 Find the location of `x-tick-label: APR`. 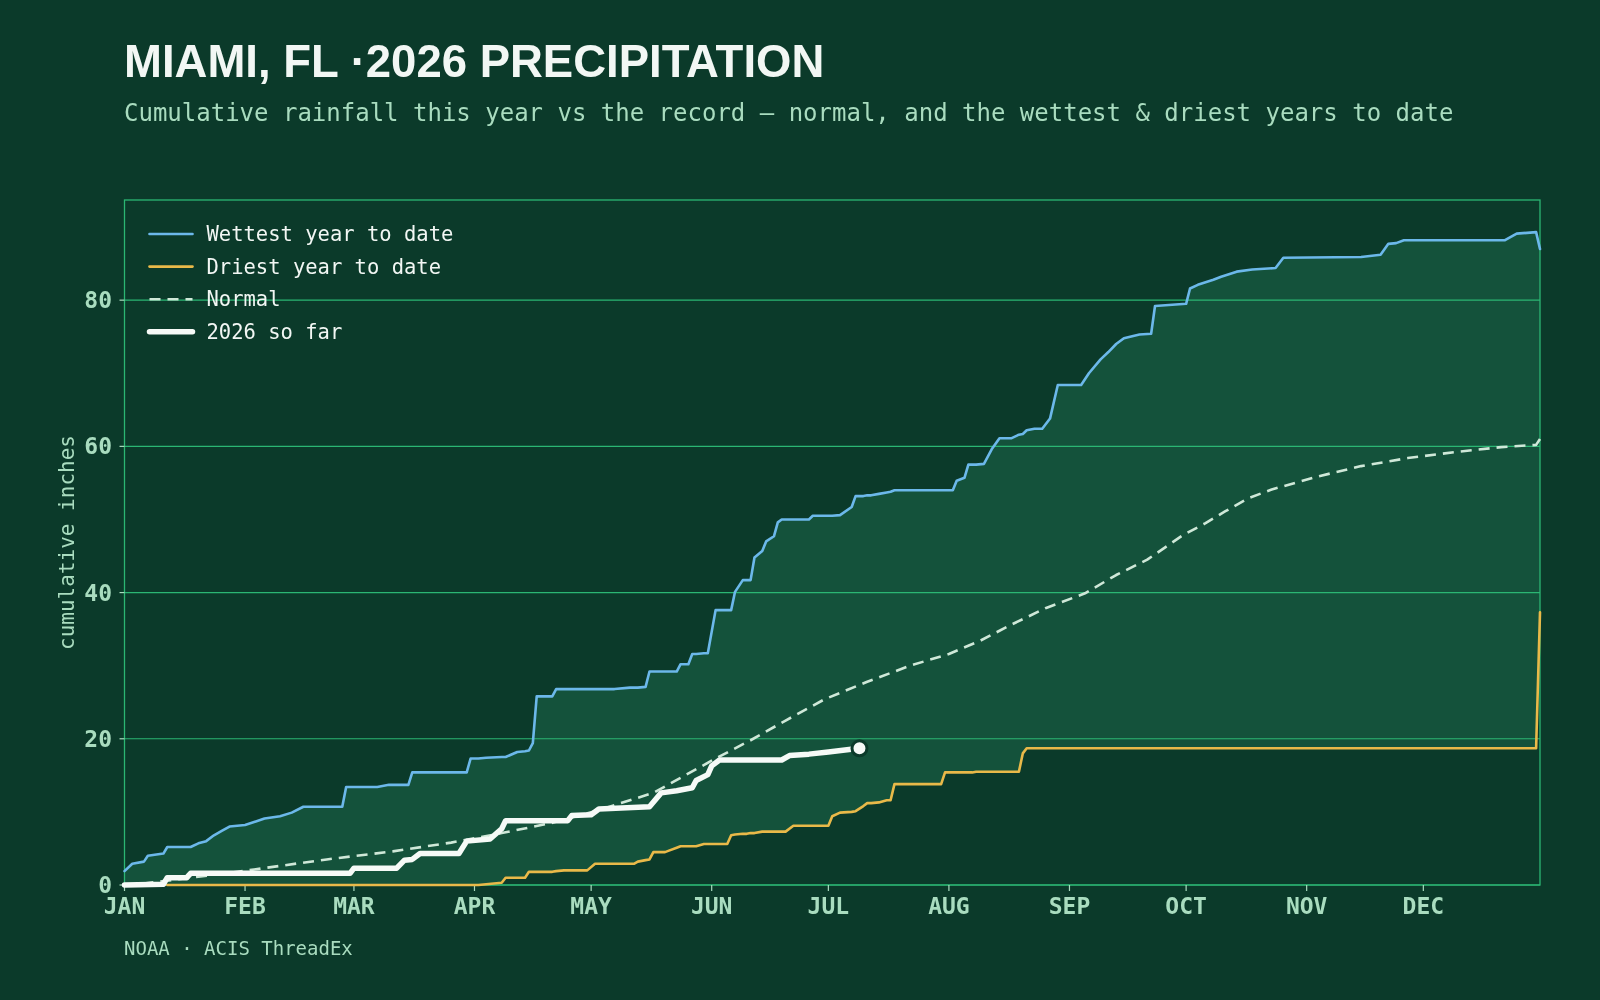

x-tick-label: APR is located at coordinates (474, 906).